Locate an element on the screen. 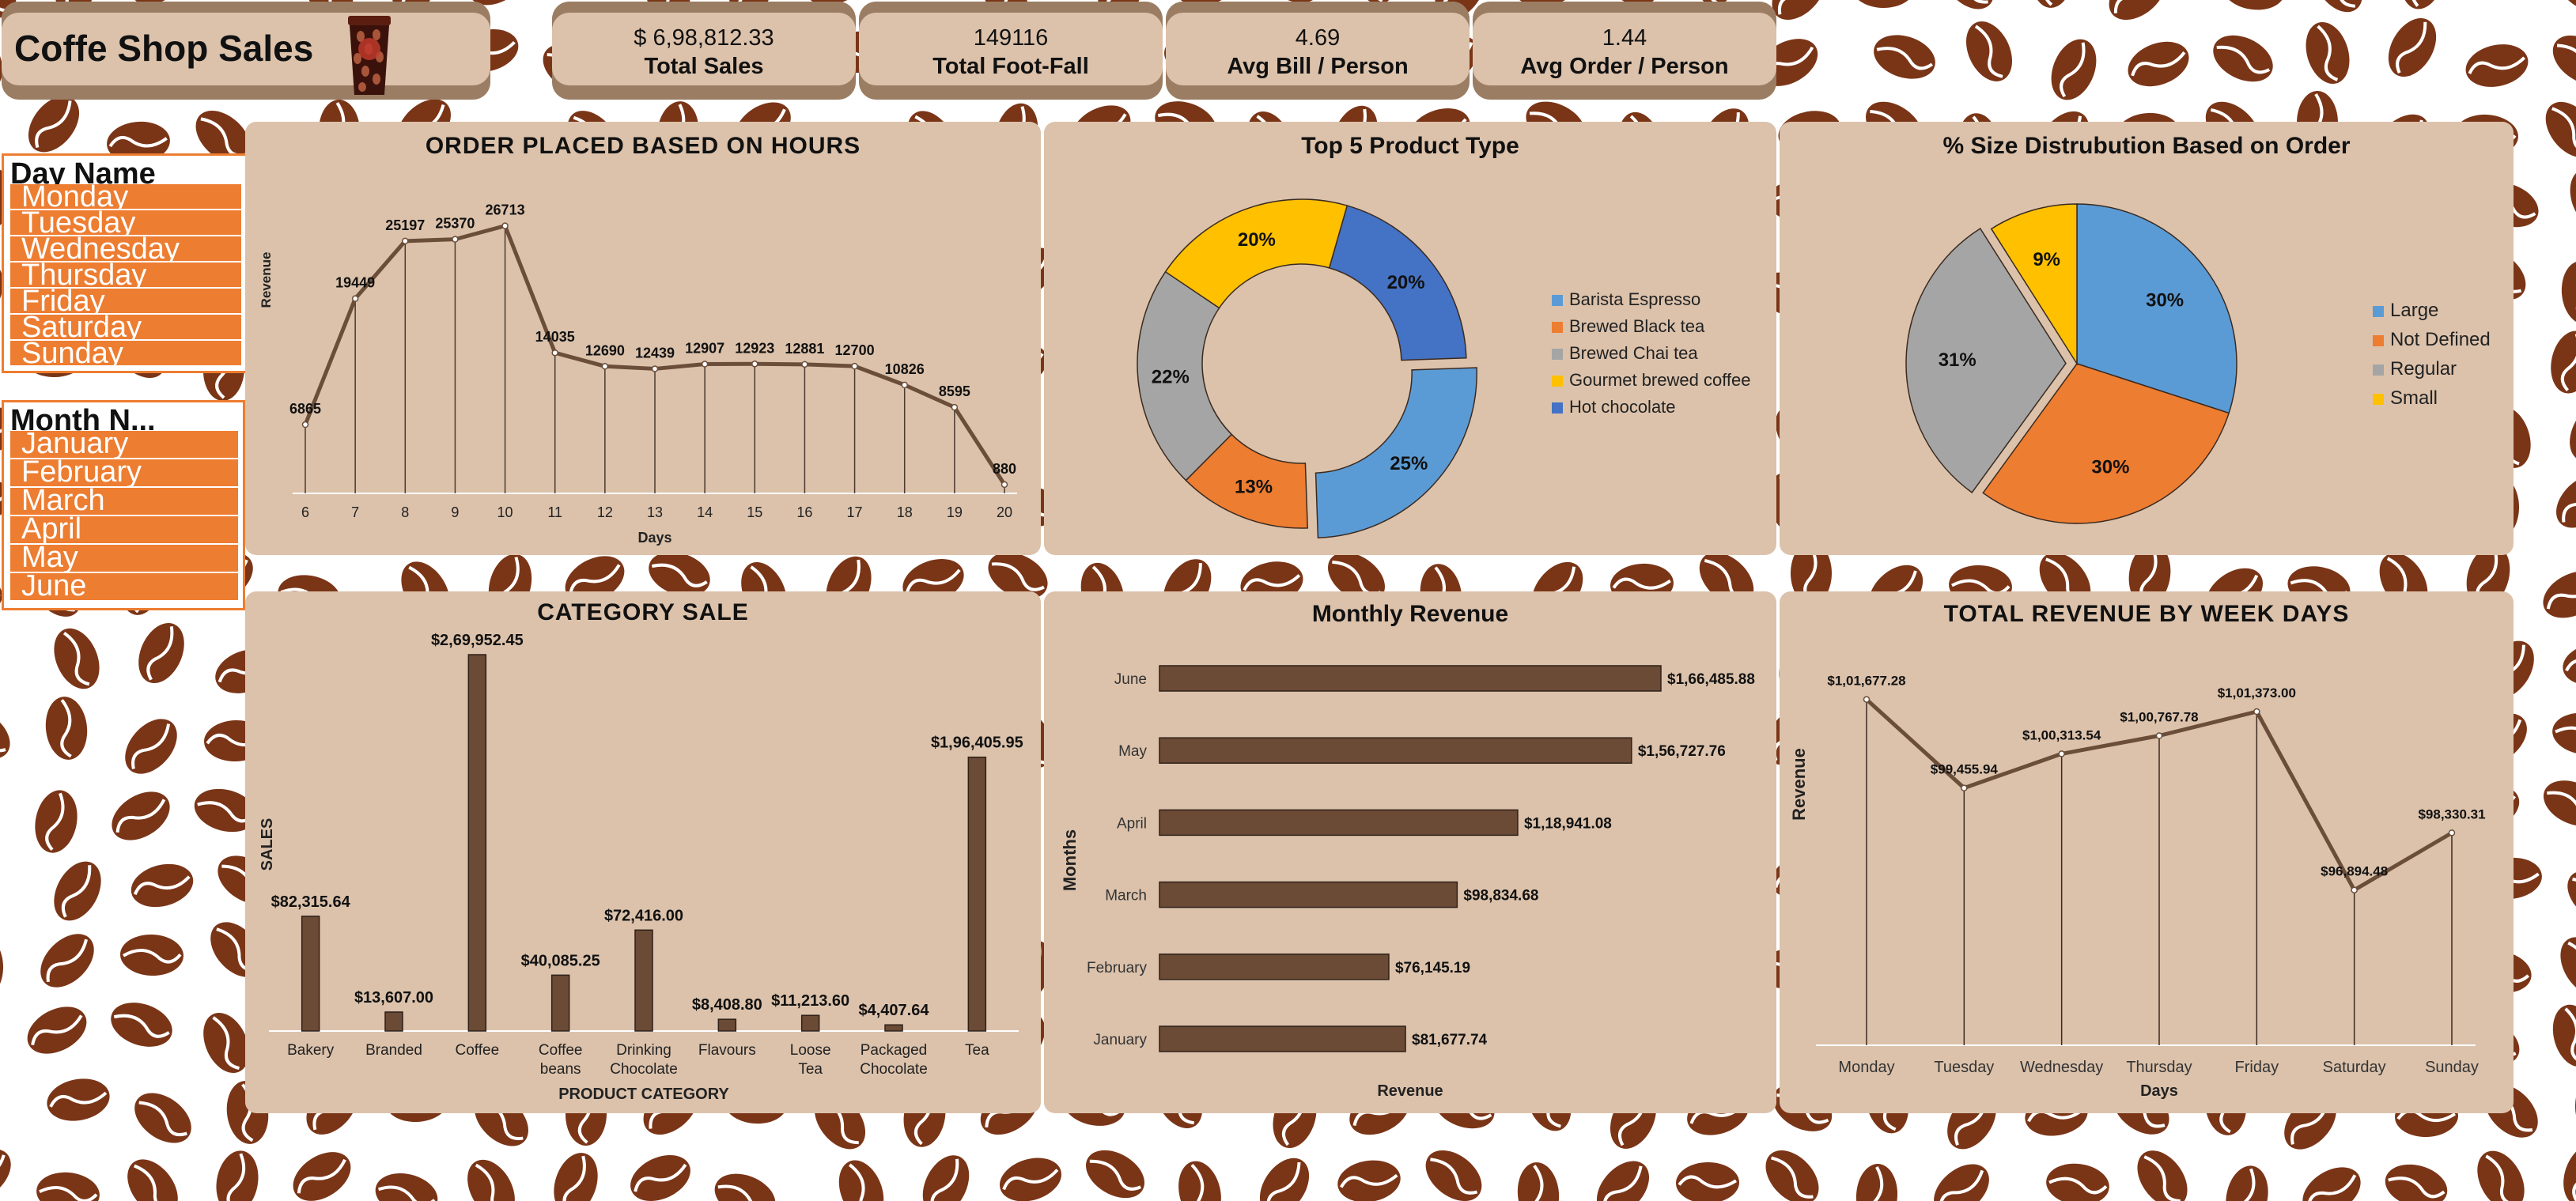 The image size is (2576, 1201). data-label: $1,00,767.78 is located at coordinates (2159, 718).